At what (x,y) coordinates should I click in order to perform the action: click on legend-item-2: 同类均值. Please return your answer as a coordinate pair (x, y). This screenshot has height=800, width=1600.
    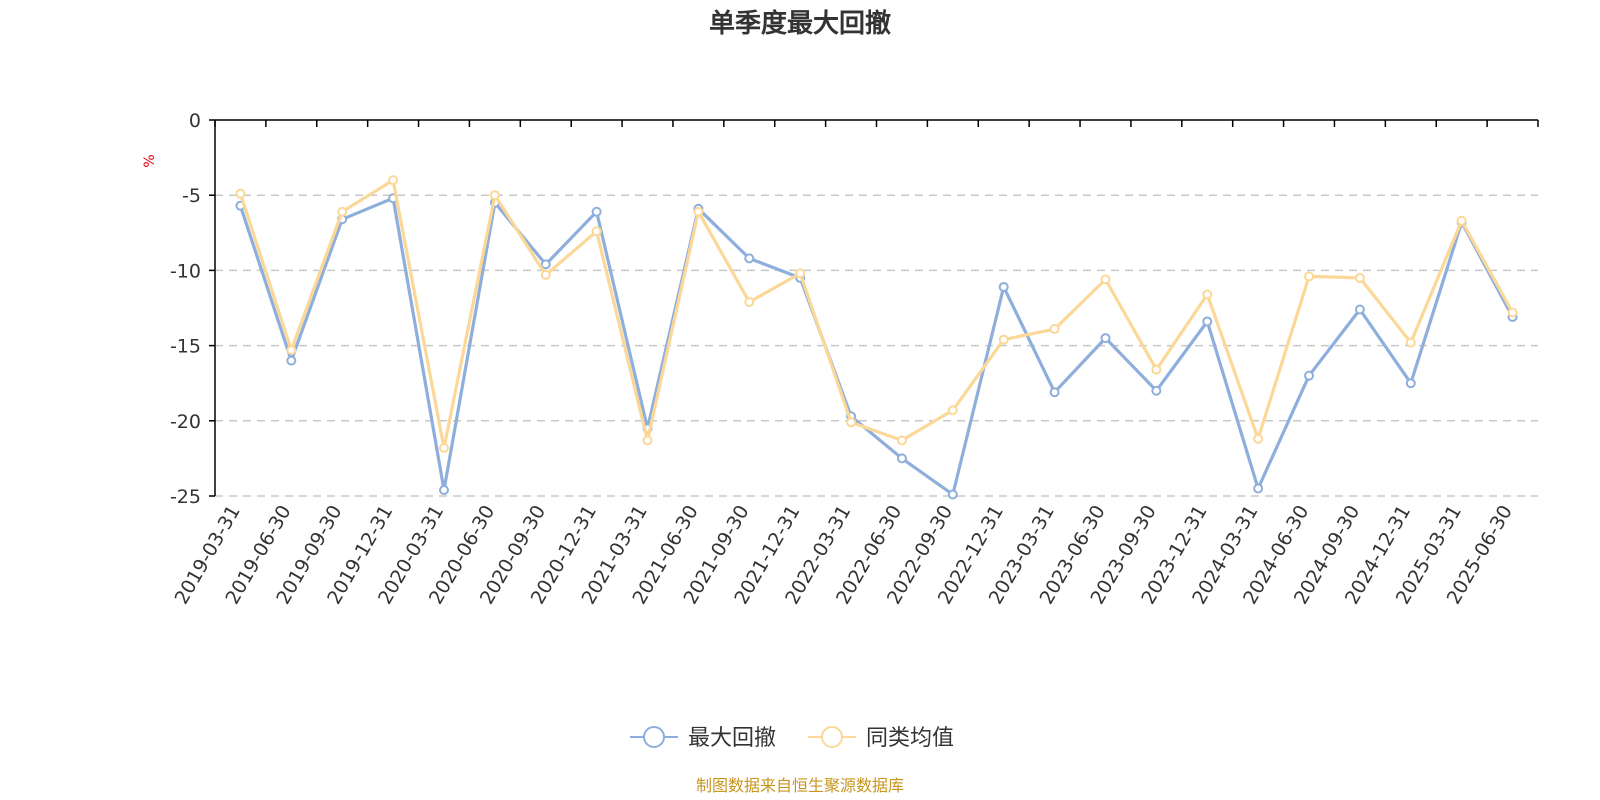
    Looking at the image, I should click on (881, 738).